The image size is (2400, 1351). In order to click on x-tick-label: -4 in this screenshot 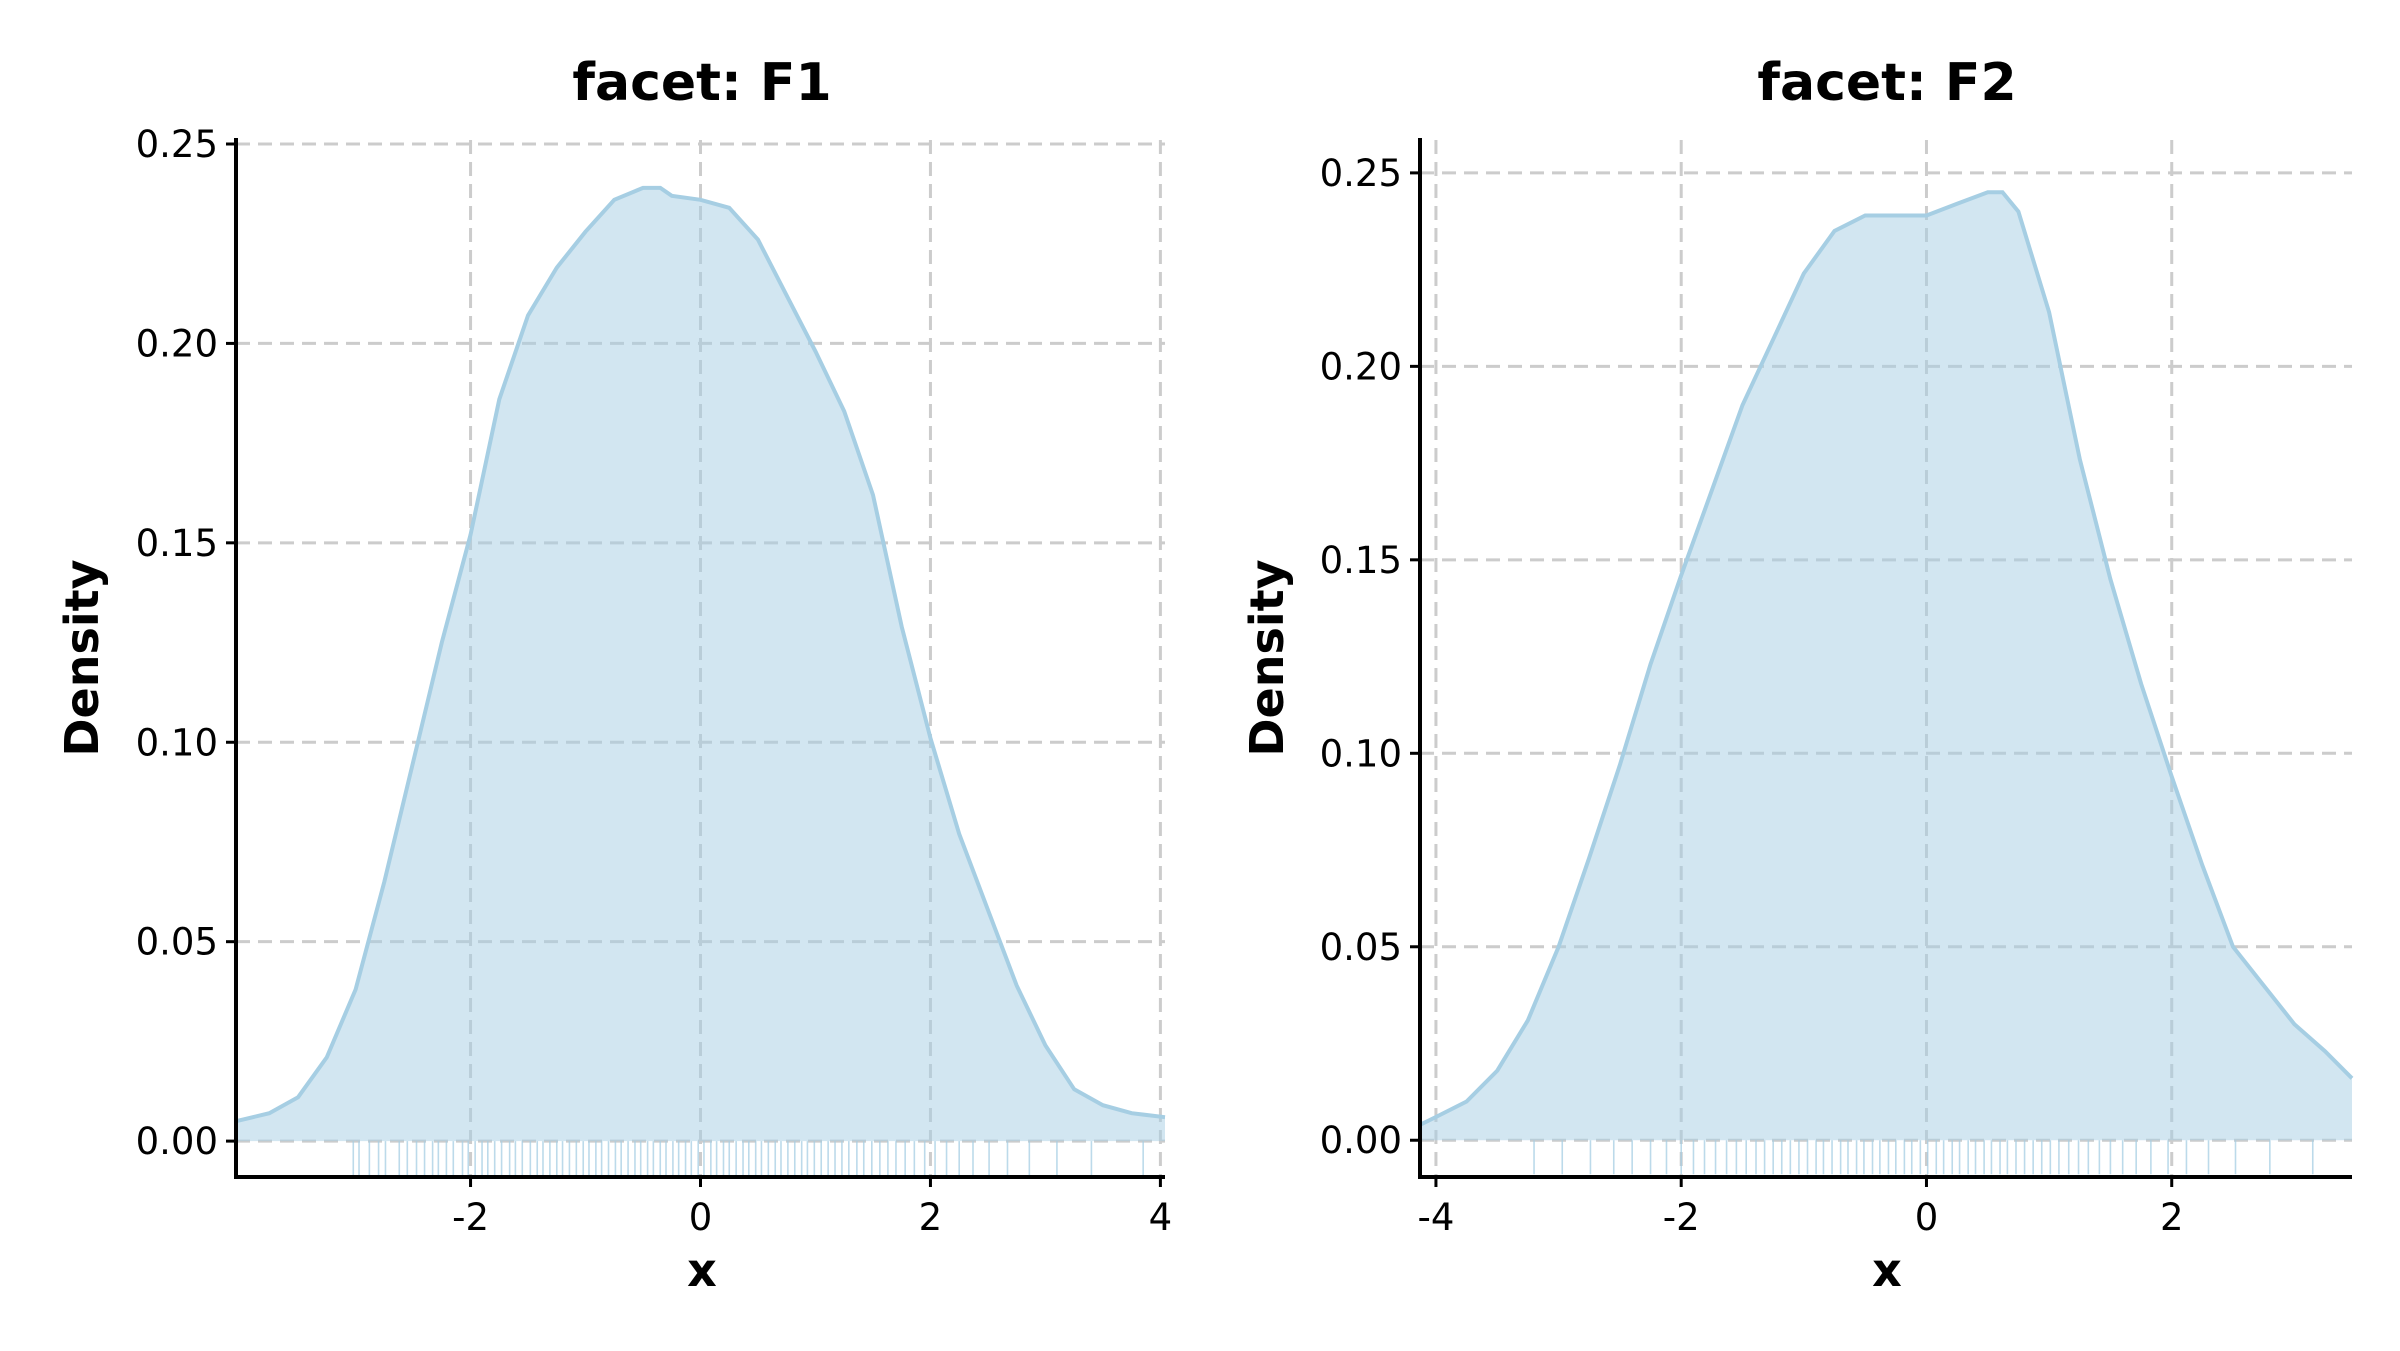, I will do `click(1435, 1217)`.